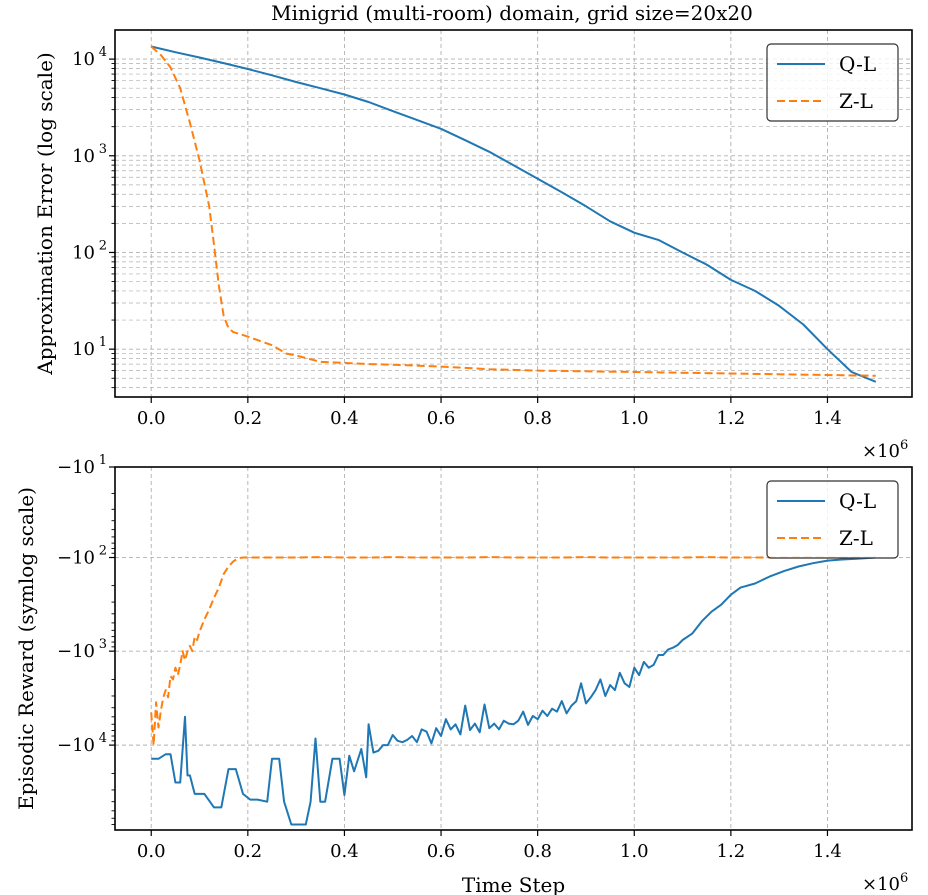  I want to click on y-axis-ticks: 10 1 10 2 10 3 10 4, so click(93, 217).